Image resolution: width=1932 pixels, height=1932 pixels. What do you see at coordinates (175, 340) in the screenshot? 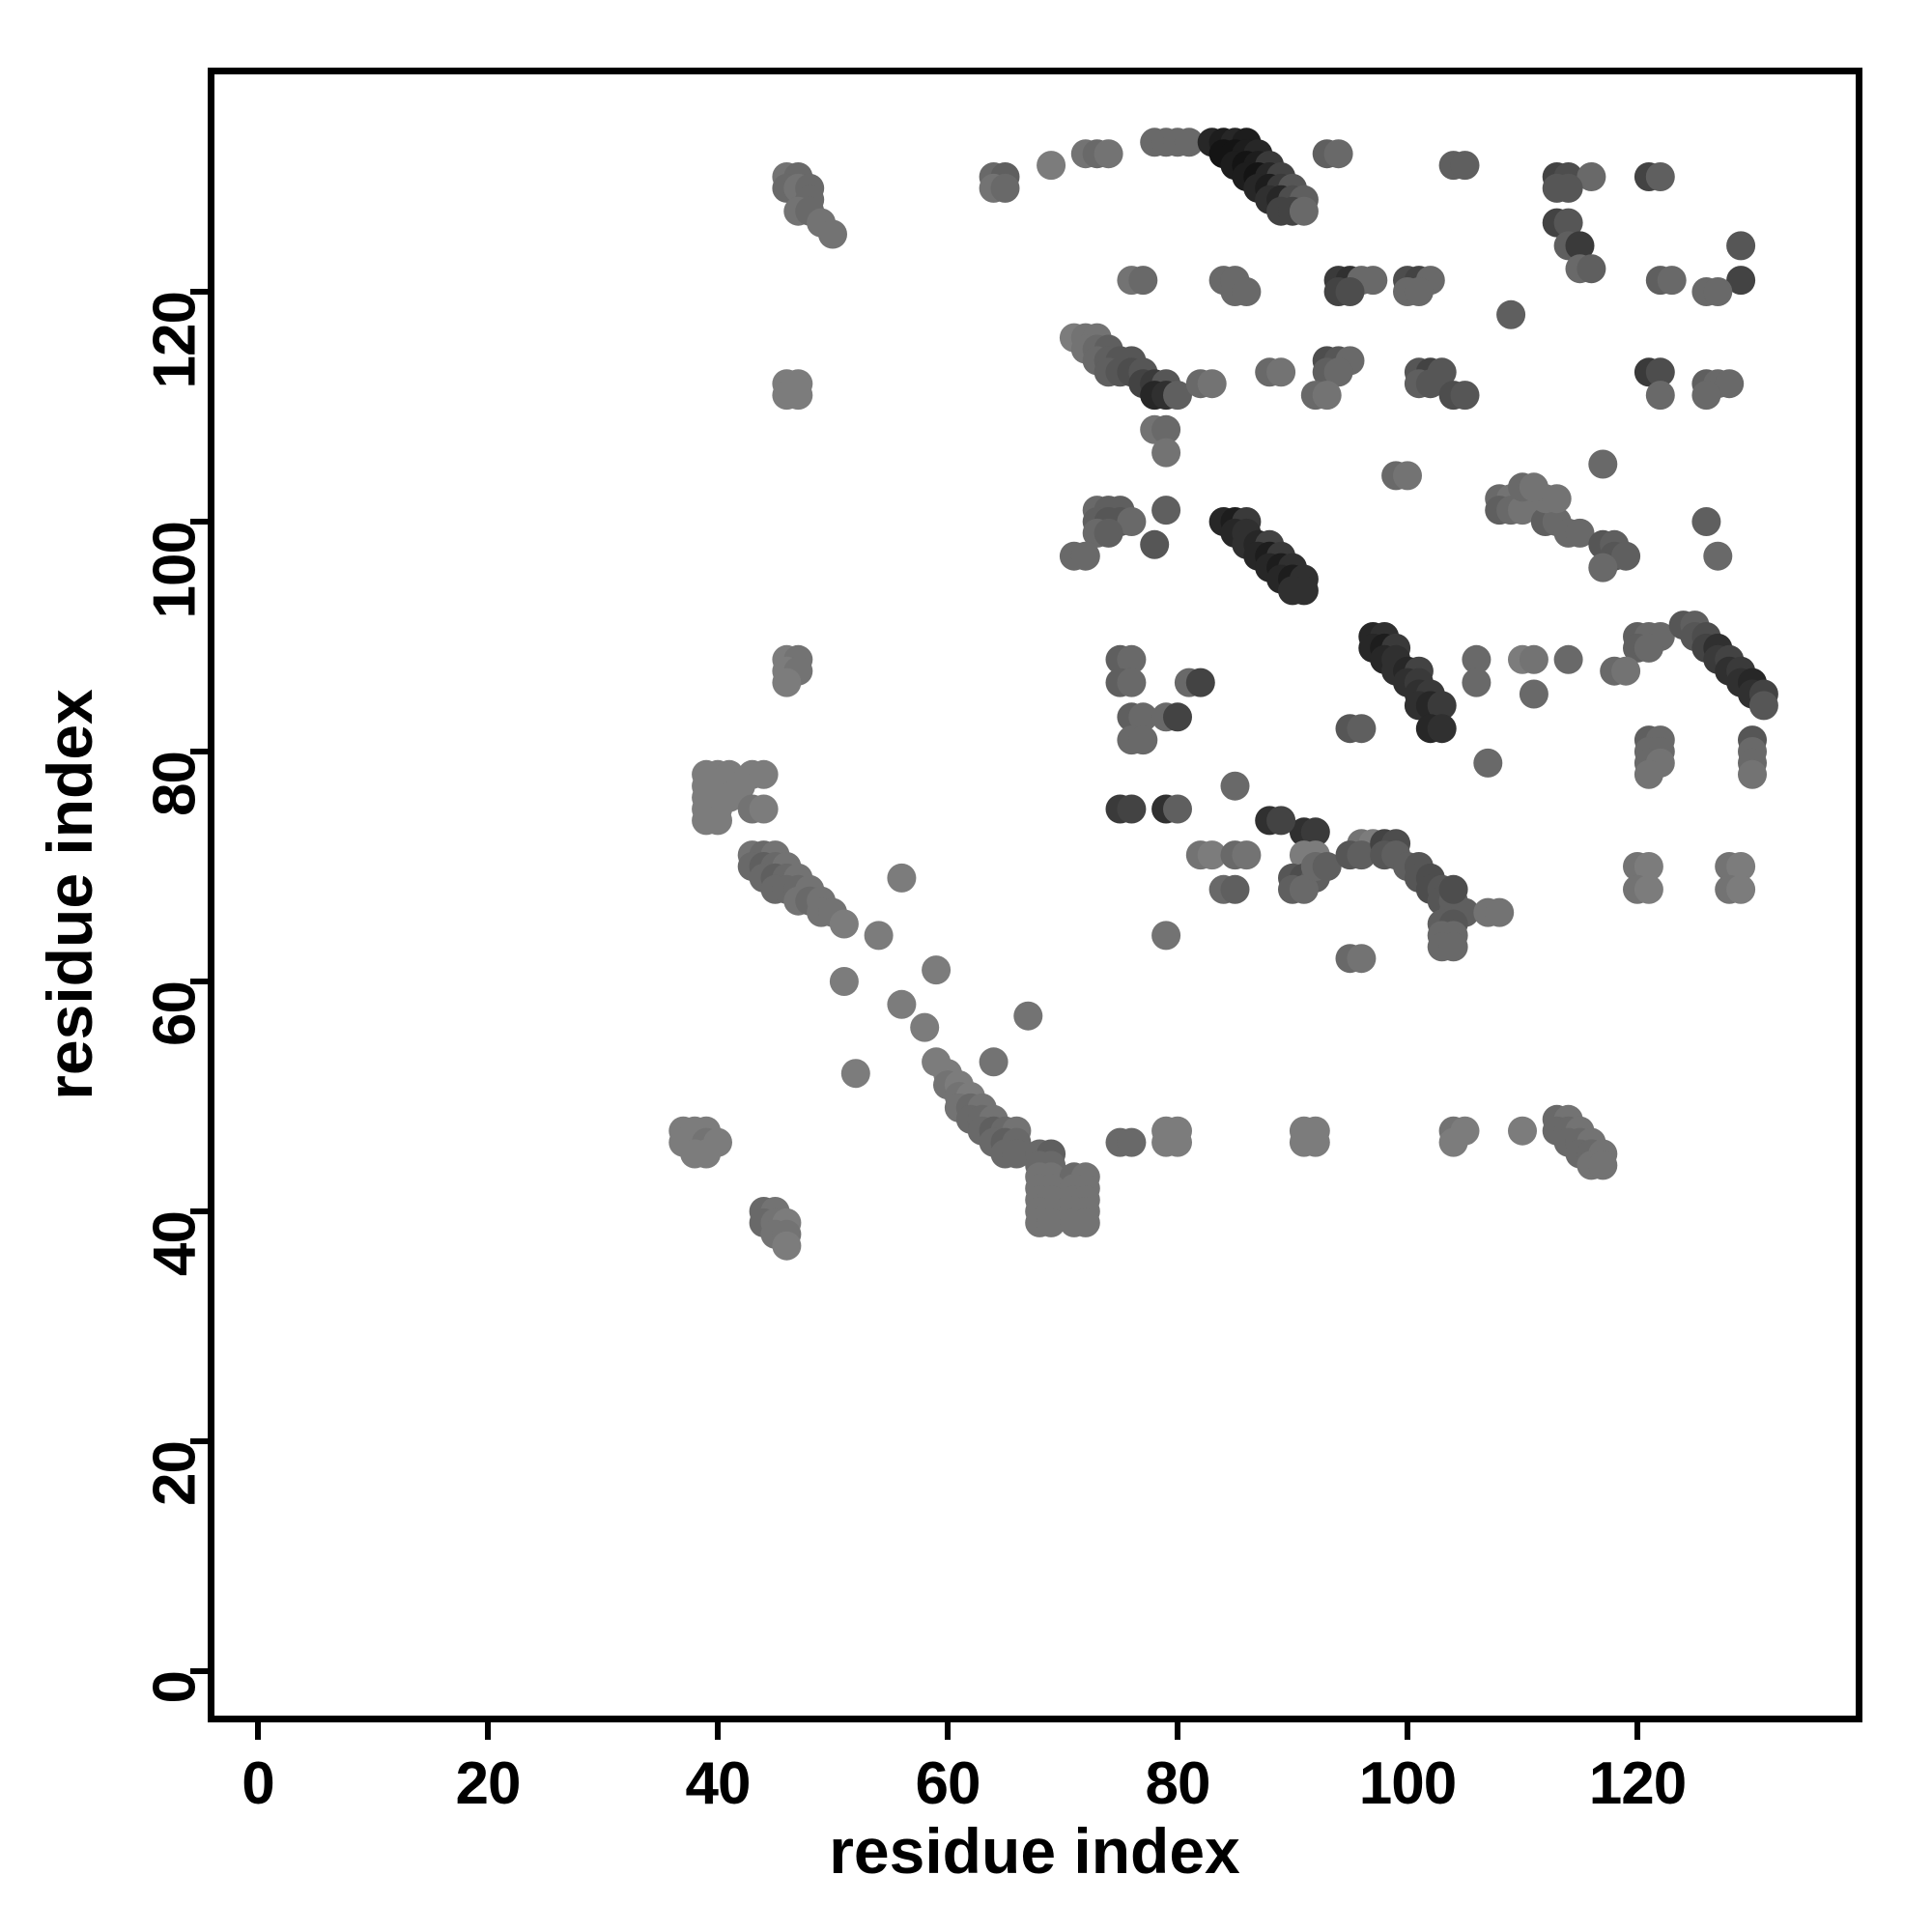
I see `y-tick-label: 120` at bounding box center [175, 340].